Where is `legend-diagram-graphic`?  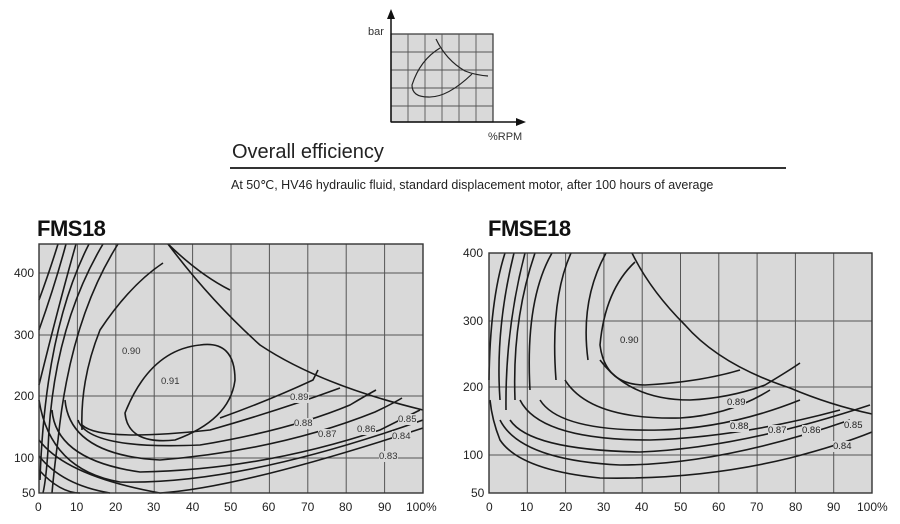
legend-diagram-graphic is located at coordinates (456, 67).